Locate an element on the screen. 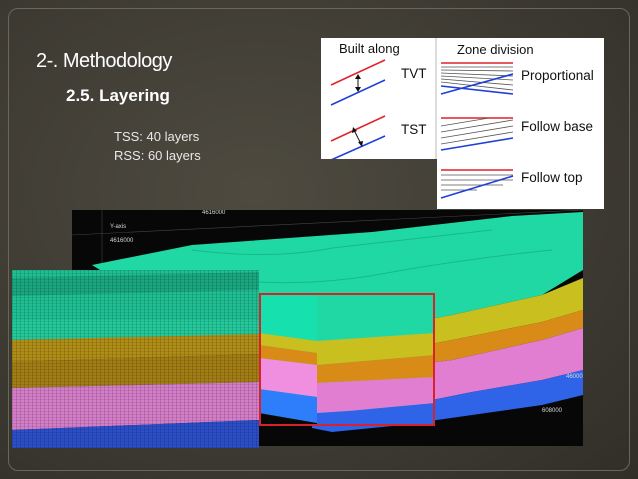 This screenshot has height=479, width=638. zone-division-heading: Zone division is located at coordinates (495, 49).